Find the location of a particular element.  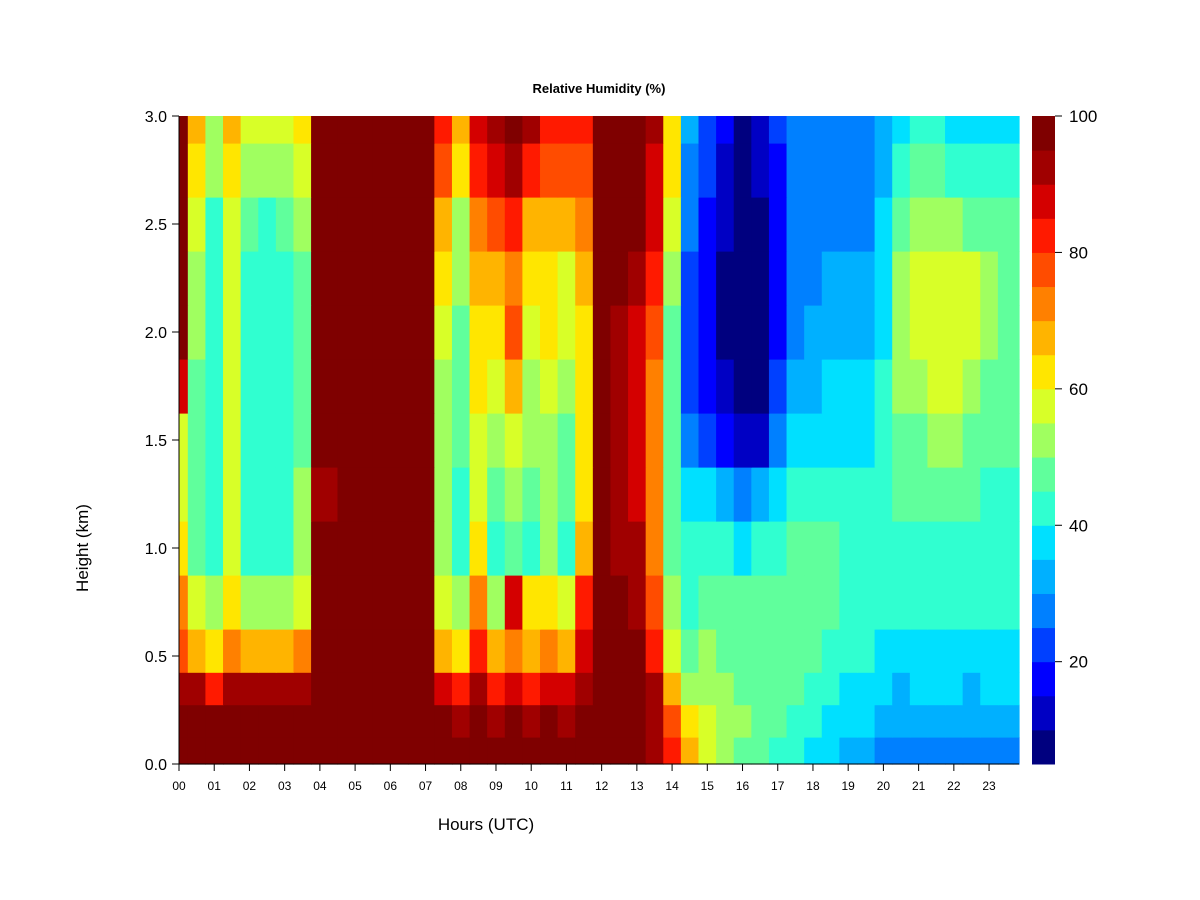

y-axis: 0.0 0.5 1.0 1.5 2.0 2.5 3.0 is located at coordinates (162, 441).